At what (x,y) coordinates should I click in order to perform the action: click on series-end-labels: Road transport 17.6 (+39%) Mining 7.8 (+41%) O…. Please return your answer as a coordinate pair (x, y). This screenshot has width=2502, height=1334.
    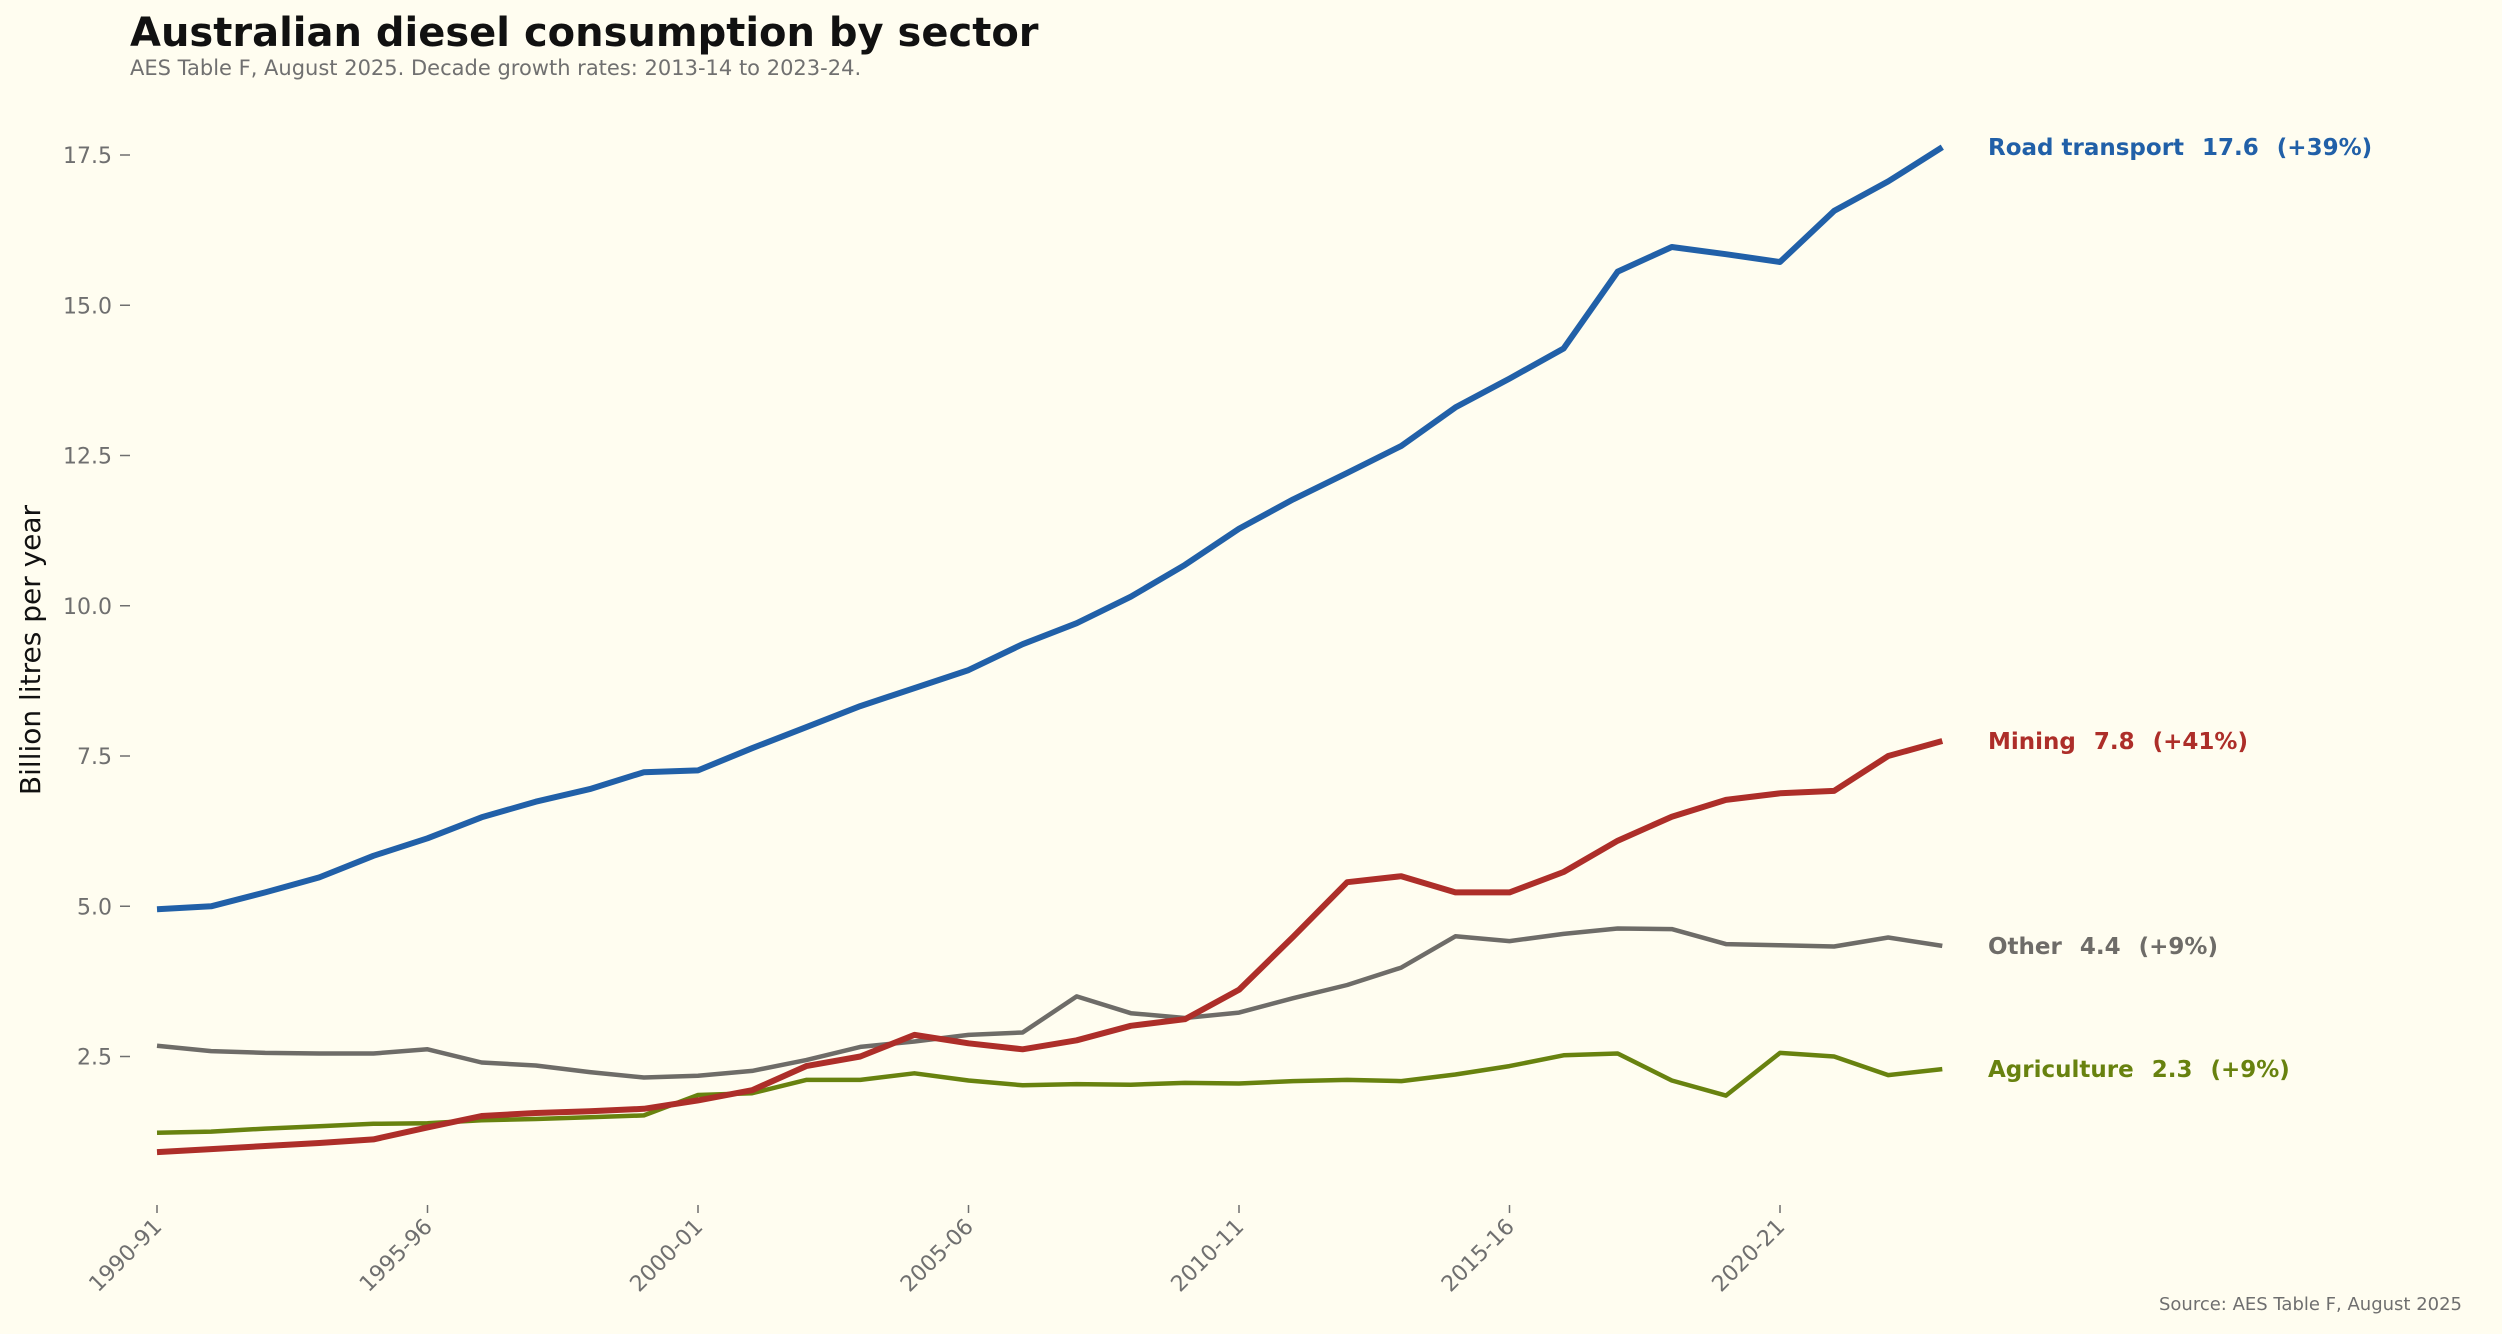
    Looking at the image, I should click on (2180, 609).